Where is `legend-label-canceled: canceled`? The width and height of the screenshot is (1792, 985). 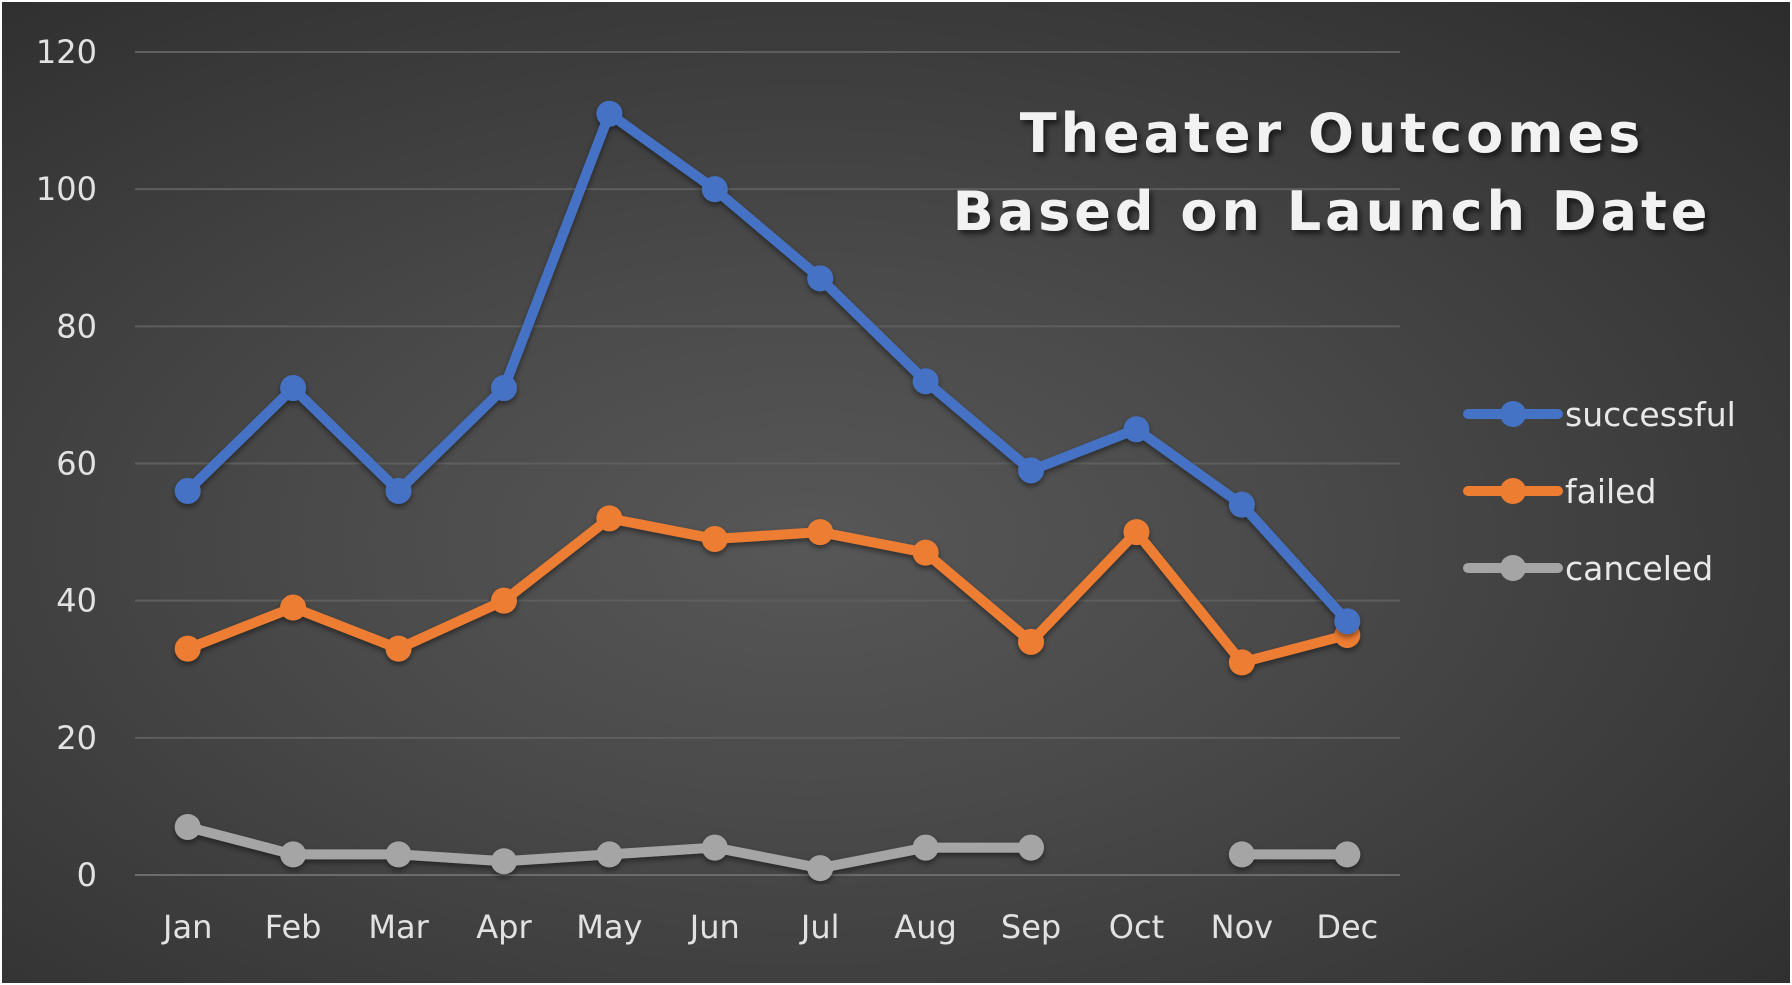 legend-label-canceled: canceled is located at coordinates (1639, 568).